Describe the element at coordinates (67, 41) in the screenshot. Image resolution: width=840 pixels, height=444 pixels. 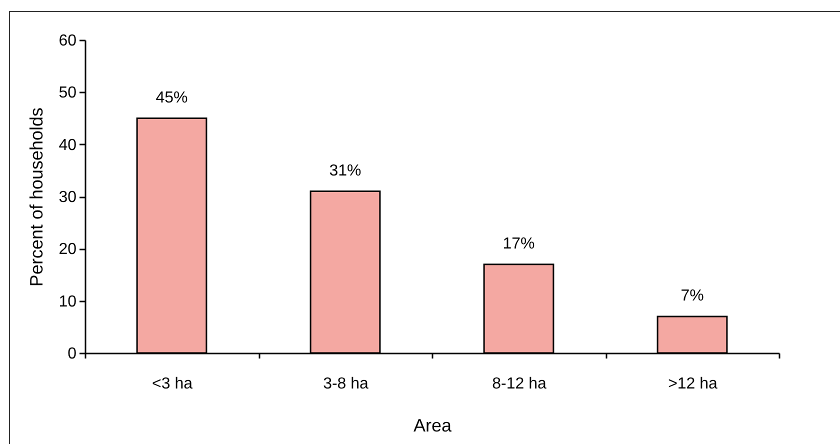
I see `y-tick-label: 60` at that location.